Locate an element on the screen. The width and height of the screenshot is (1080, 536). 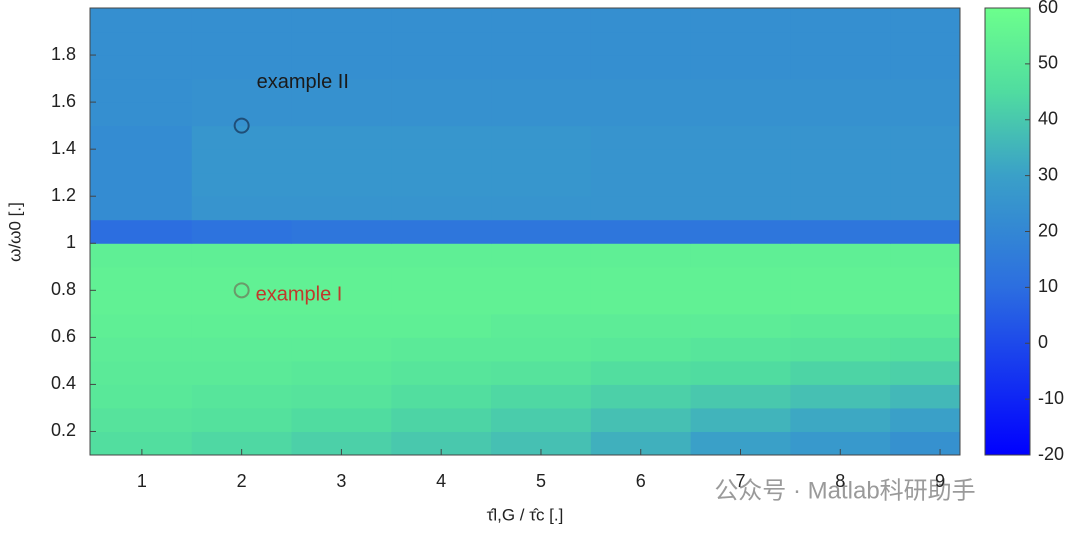
y-tick-label: 1.6 is located at coordinates (63, 101).